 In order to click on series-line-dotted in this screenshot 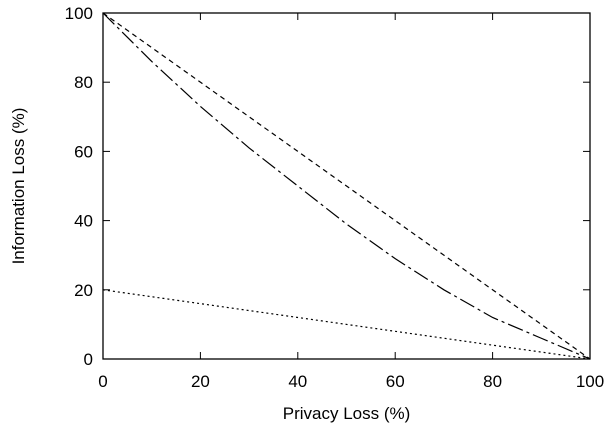, I will do `click(346, 324)`.